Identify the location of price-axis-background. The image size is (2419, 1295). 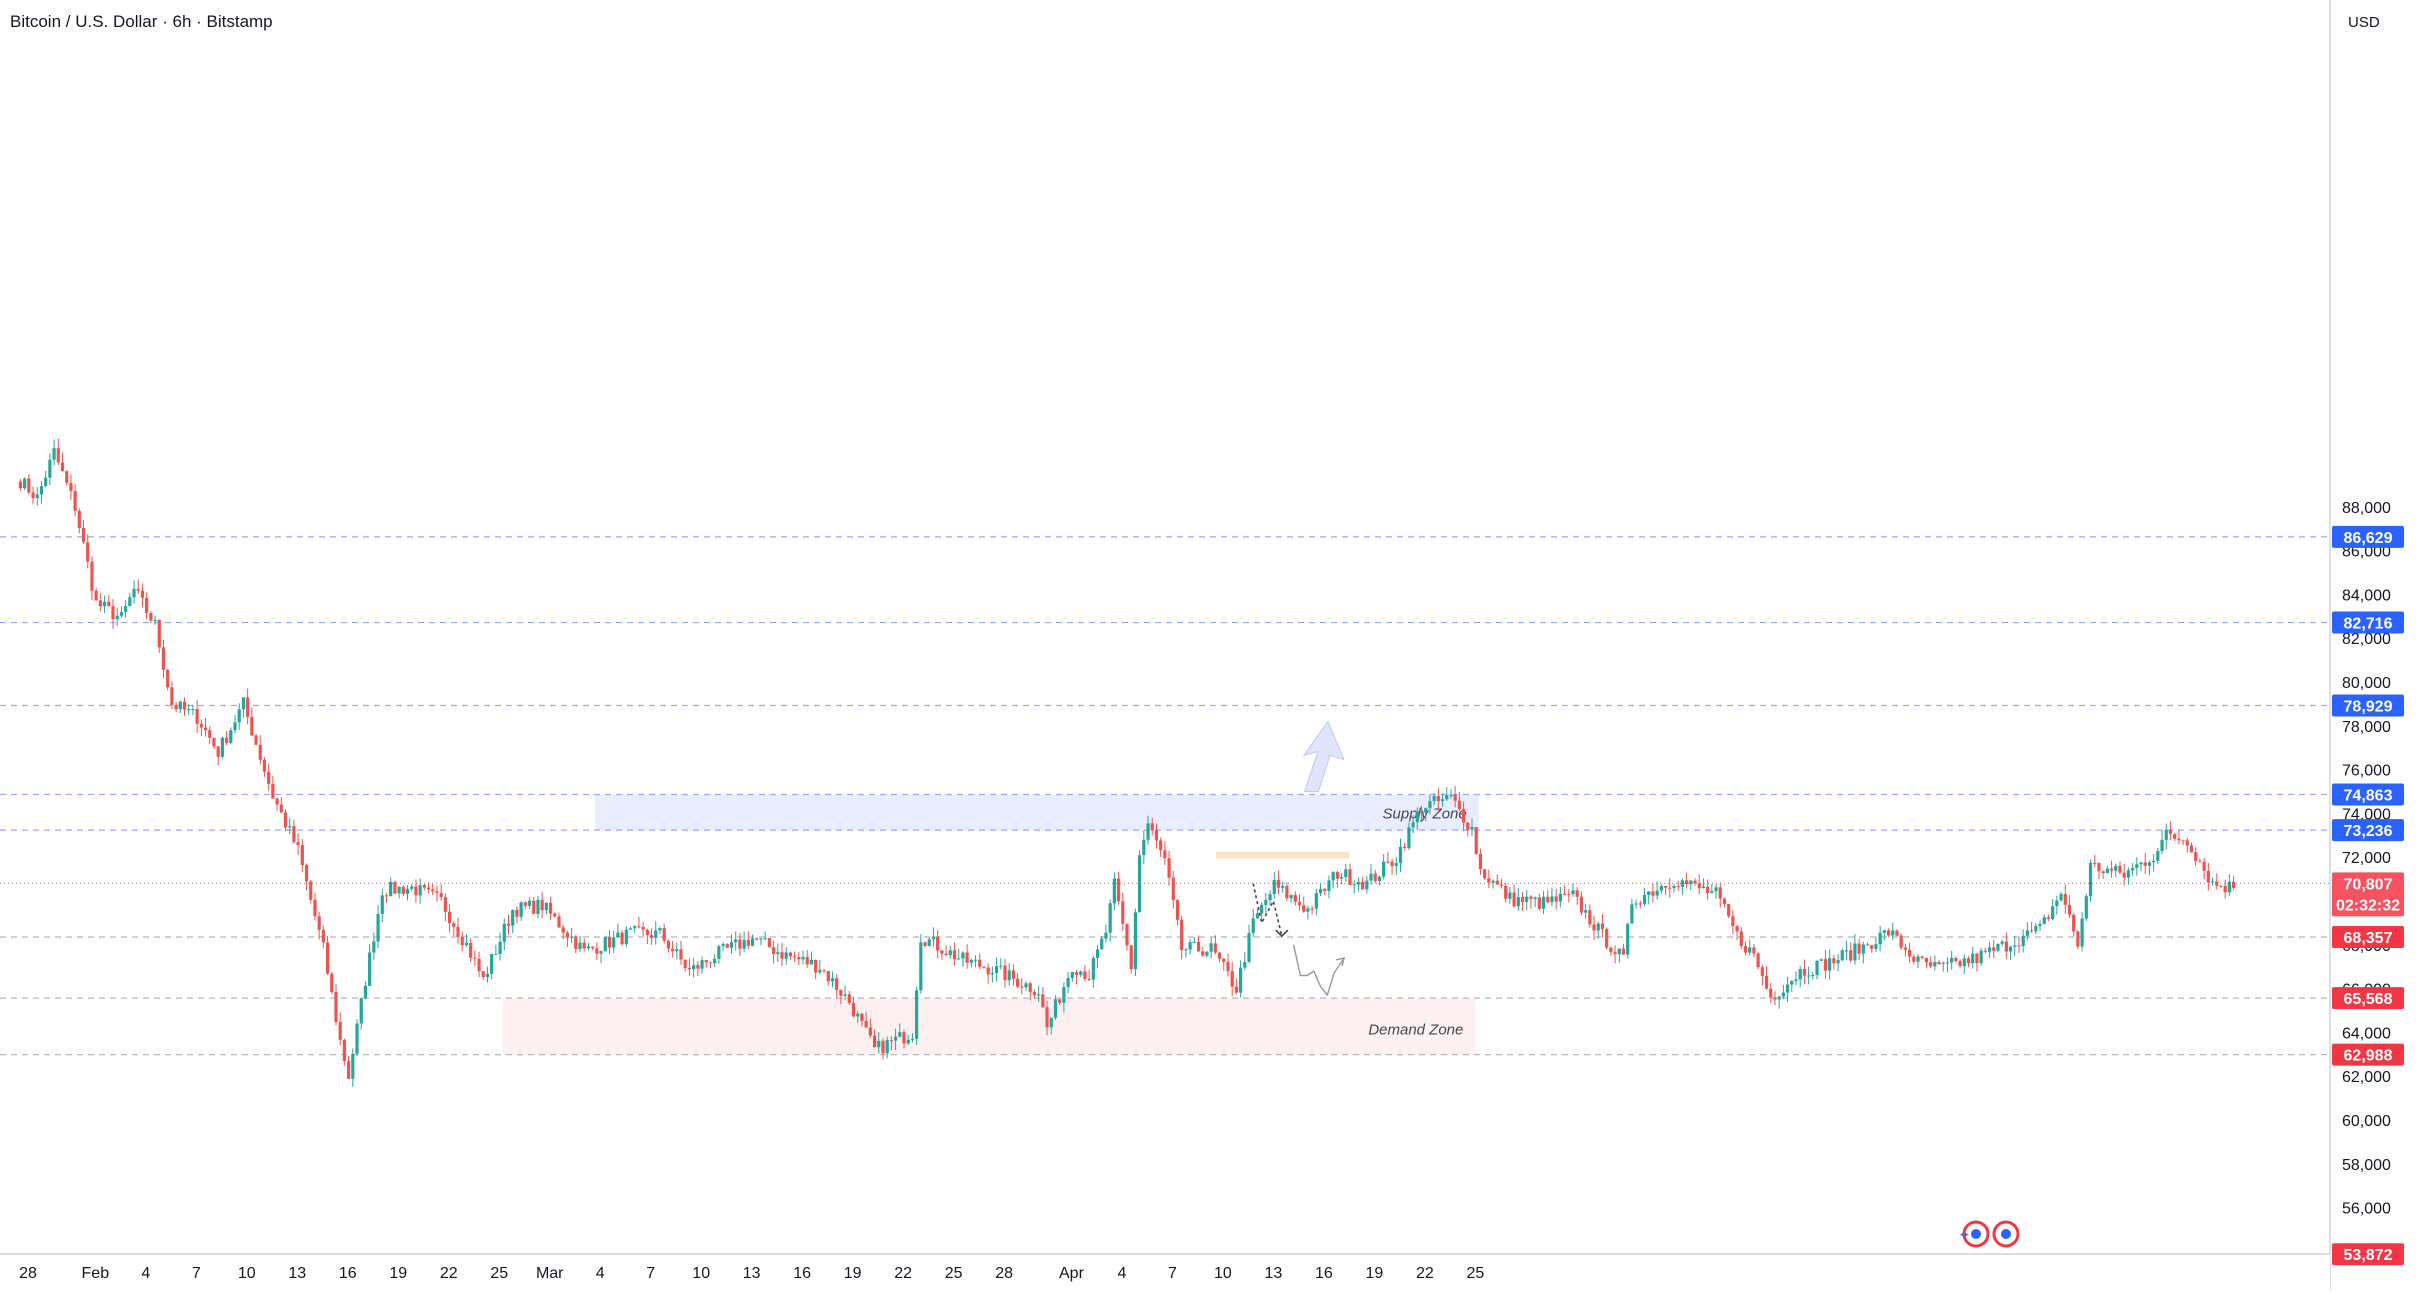
(2374, 645).